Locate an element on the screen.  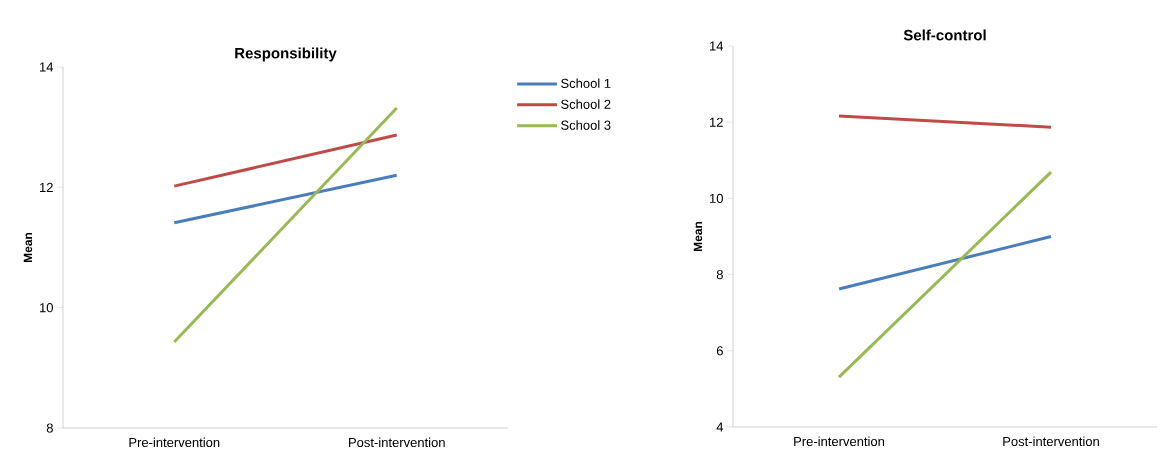
y-tick-label: 6 is located at coordinates (719, 351).